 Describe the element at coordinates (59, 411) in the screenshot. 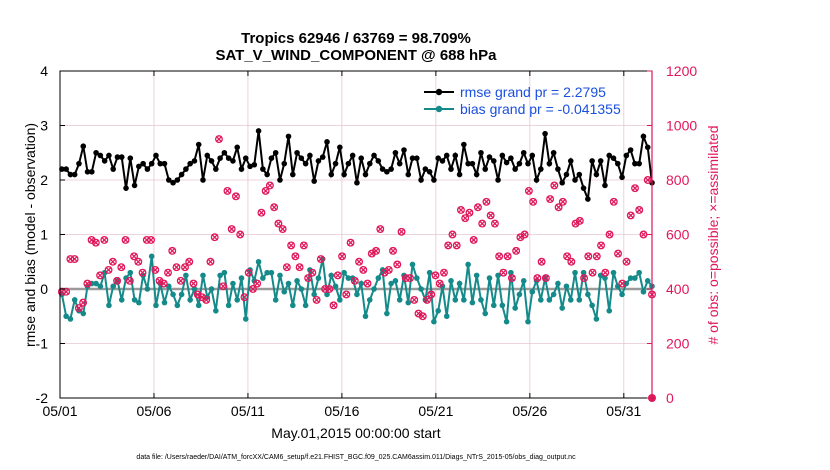

I see `x-tick-label: 05/01` at that location.